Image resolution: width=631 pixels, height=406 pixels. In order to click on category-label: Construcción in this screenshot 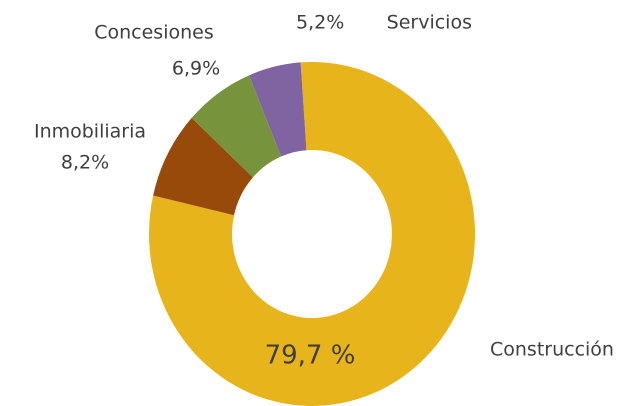, I will do `click(552, 350)`.